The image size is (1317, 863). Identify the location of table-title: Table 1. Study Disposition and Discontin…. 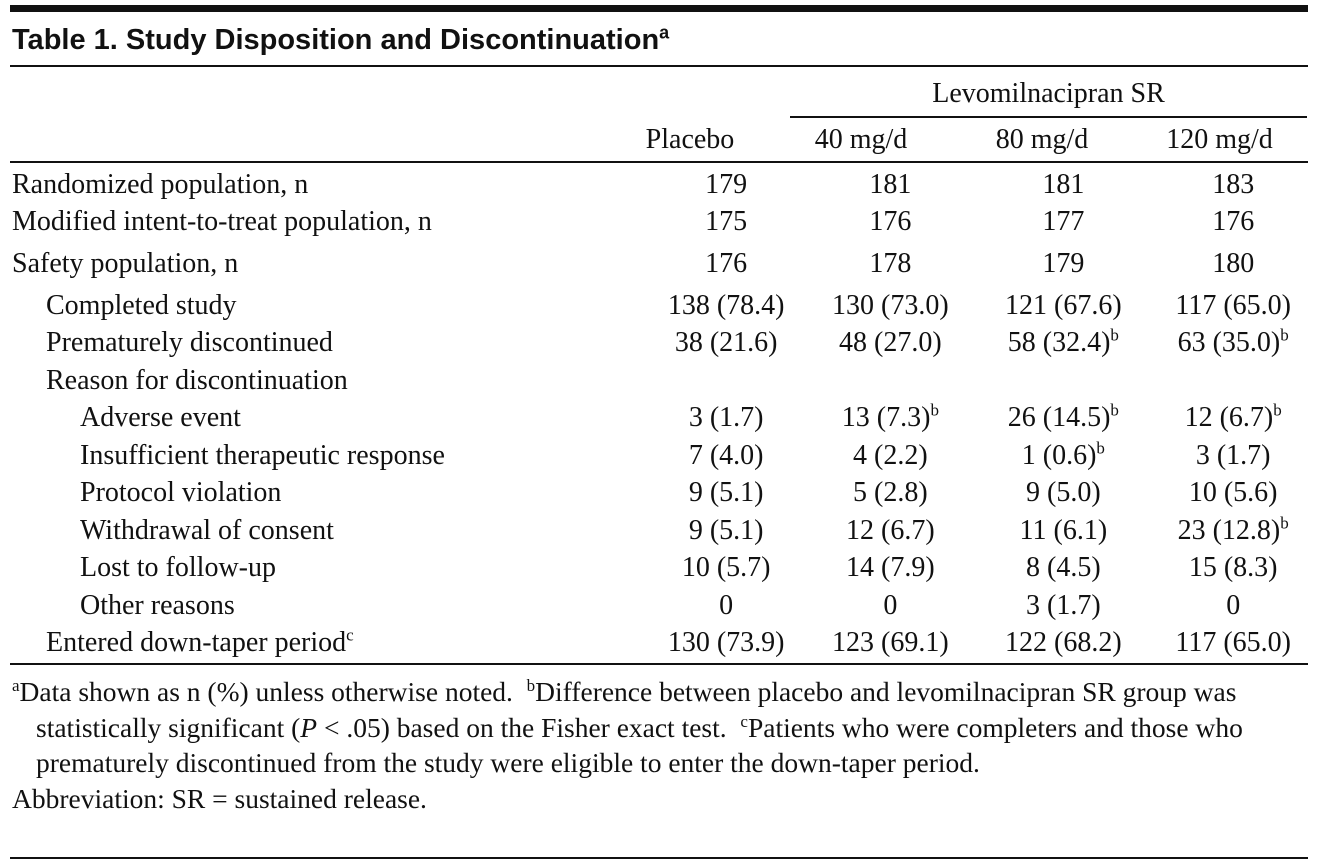
(341, 39).